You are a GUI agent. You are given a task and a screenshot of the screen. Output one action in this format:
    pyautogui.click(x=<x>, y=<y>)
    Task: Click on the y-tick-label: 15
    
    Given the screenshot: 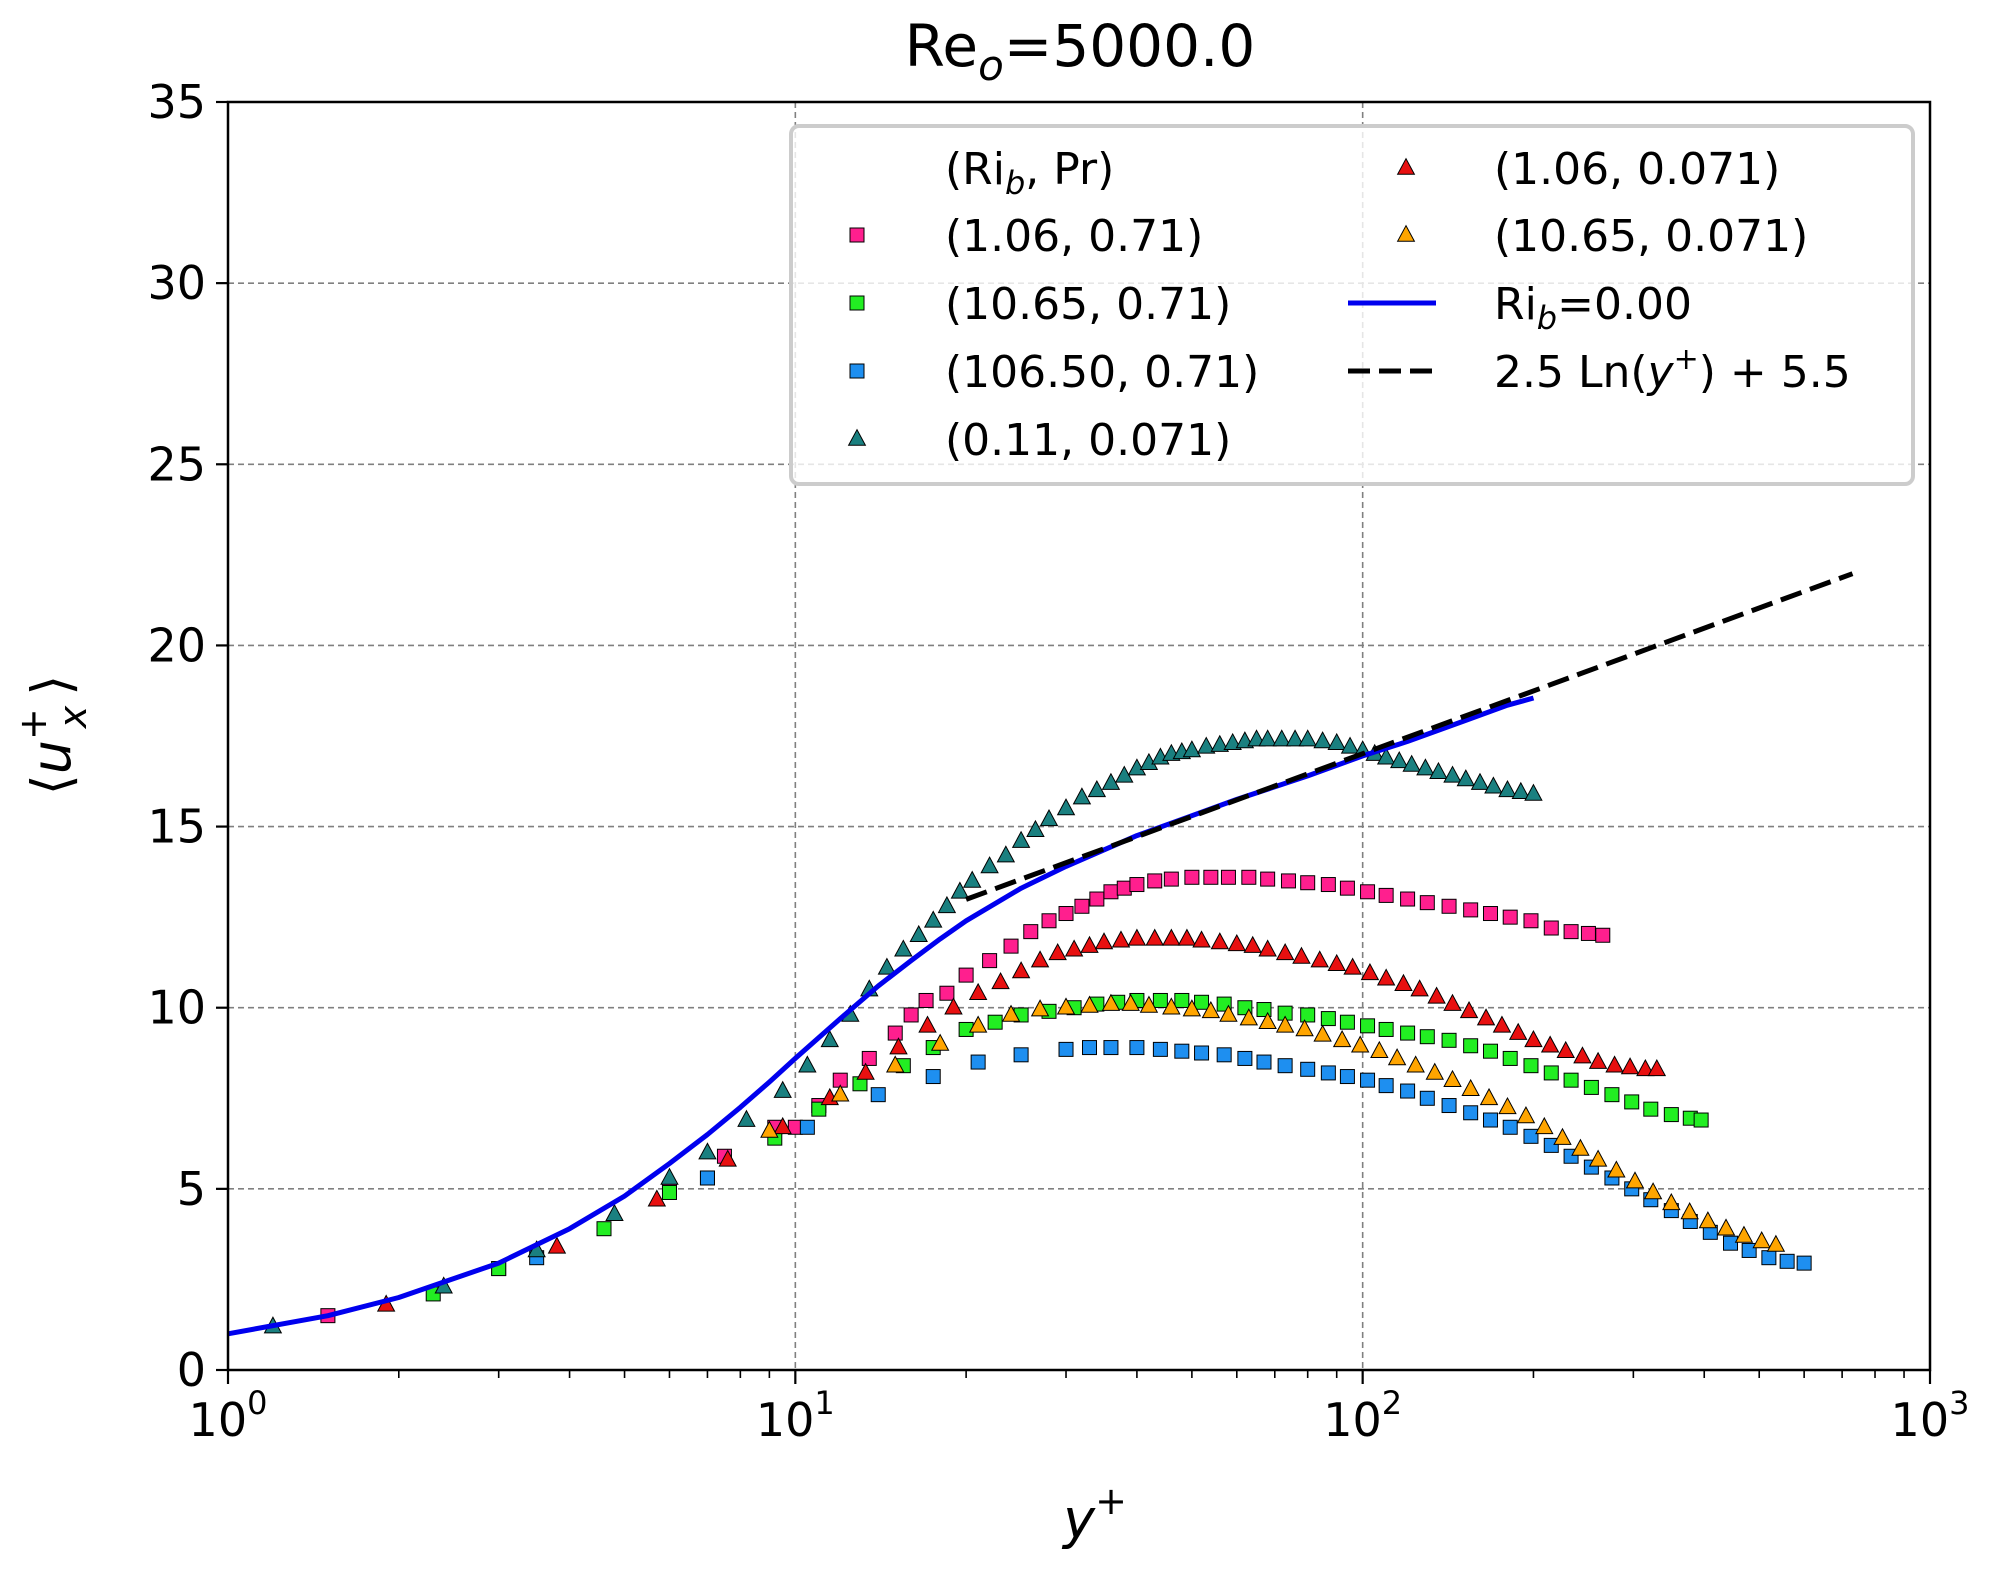 What is the action you would take?
    pyautogui.click(x=176, y=827)
    